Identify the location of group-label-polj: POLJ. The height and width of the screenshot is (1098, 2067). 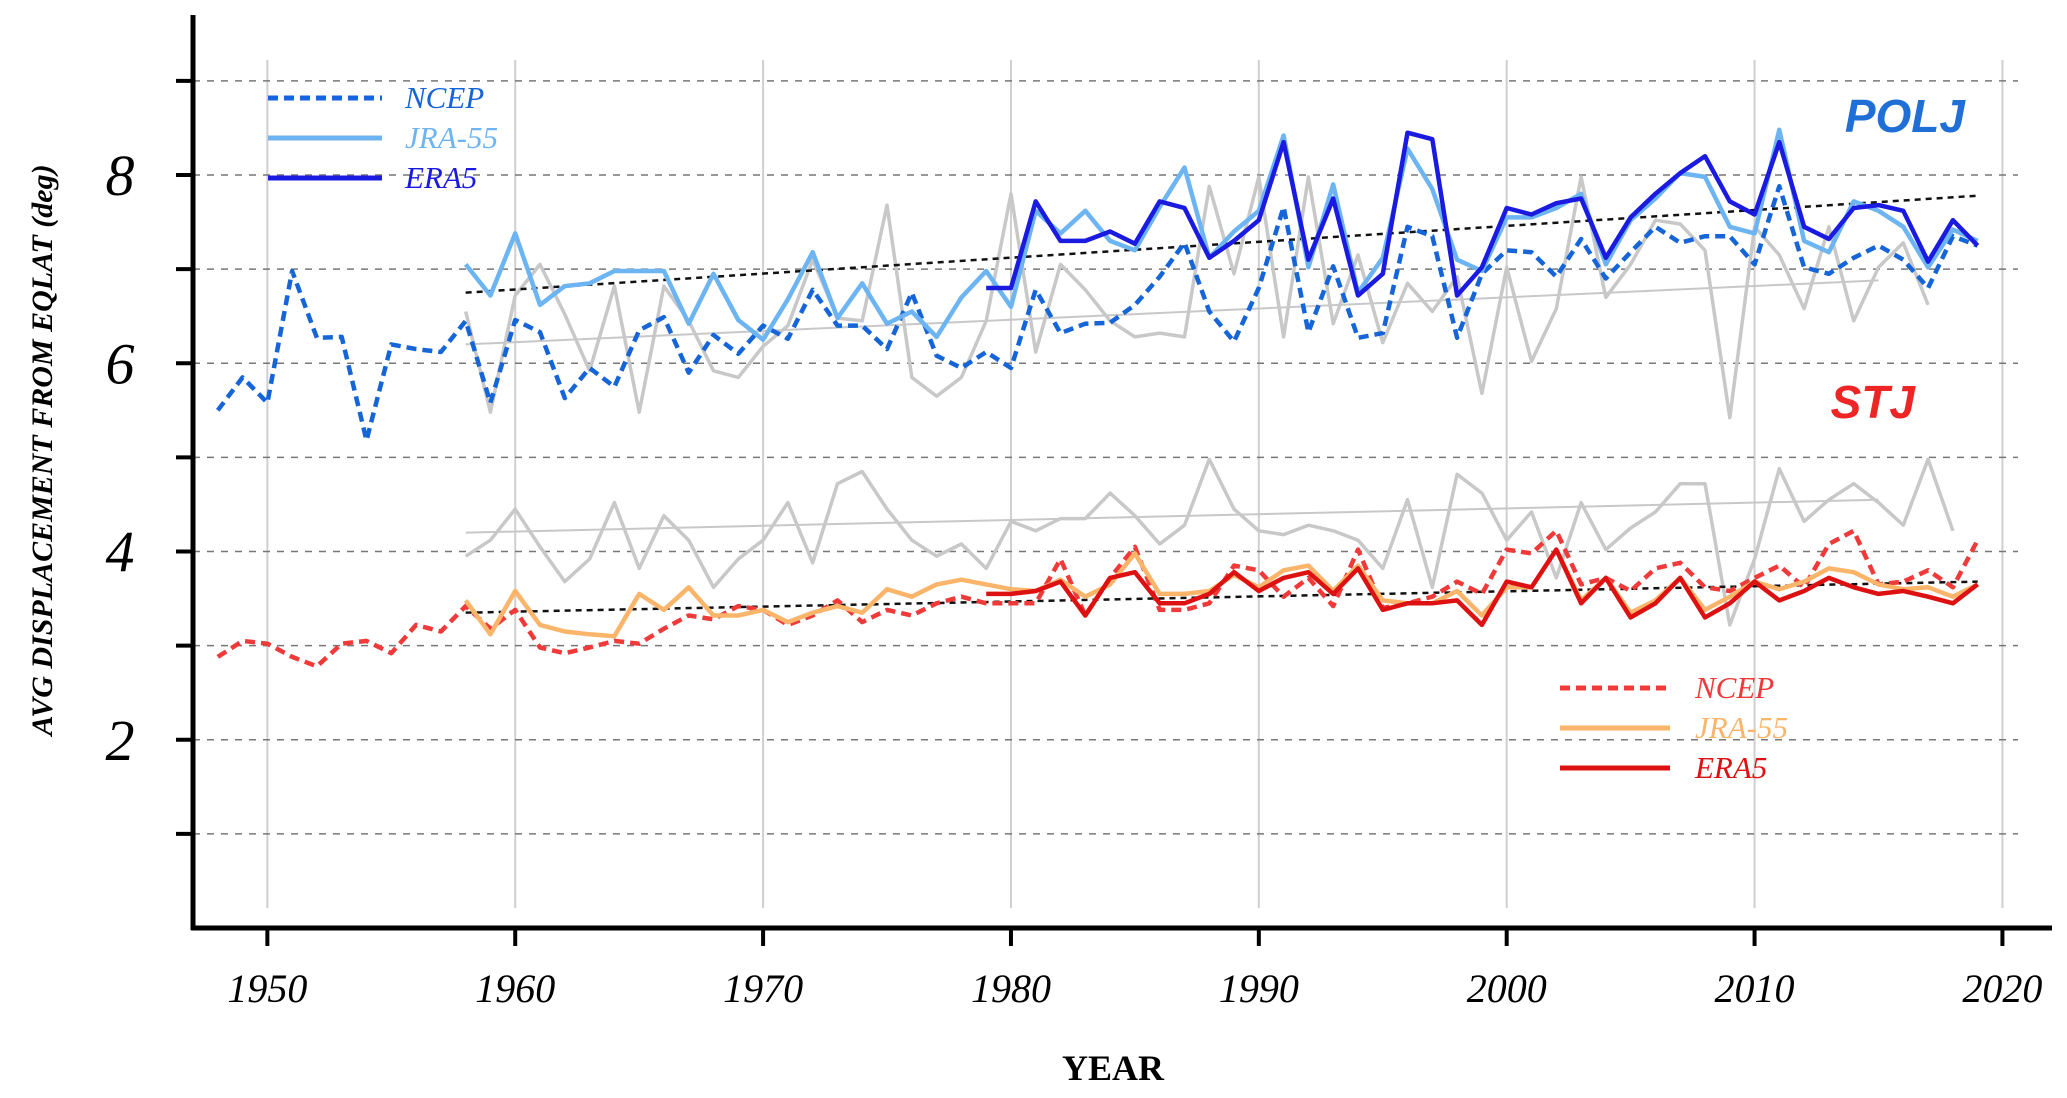
(1906, 116).